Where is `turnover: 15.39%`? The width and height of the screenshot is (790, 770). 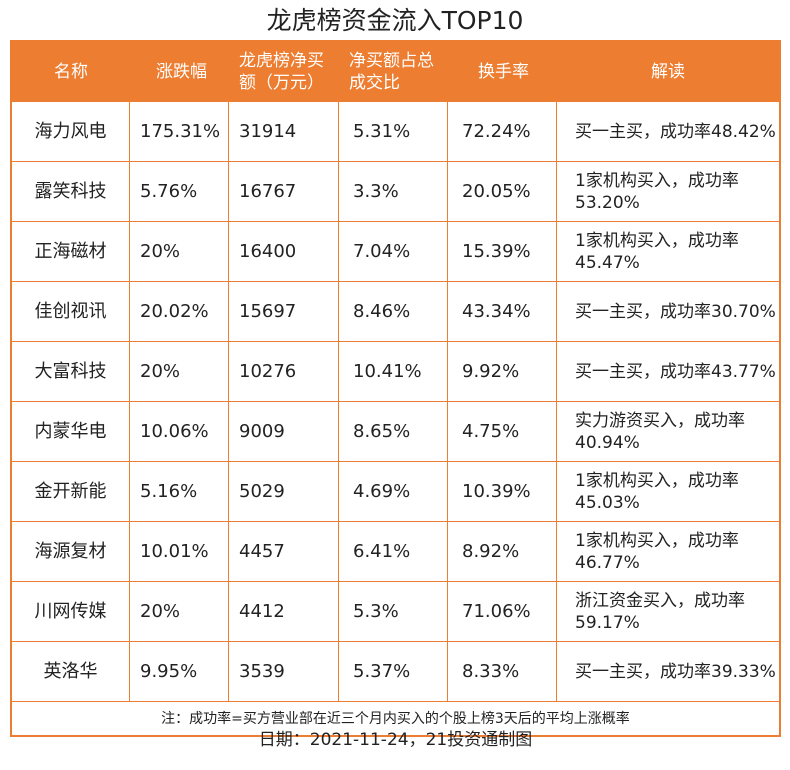 turnover: 15.39% is located at coordinates (502, 251).